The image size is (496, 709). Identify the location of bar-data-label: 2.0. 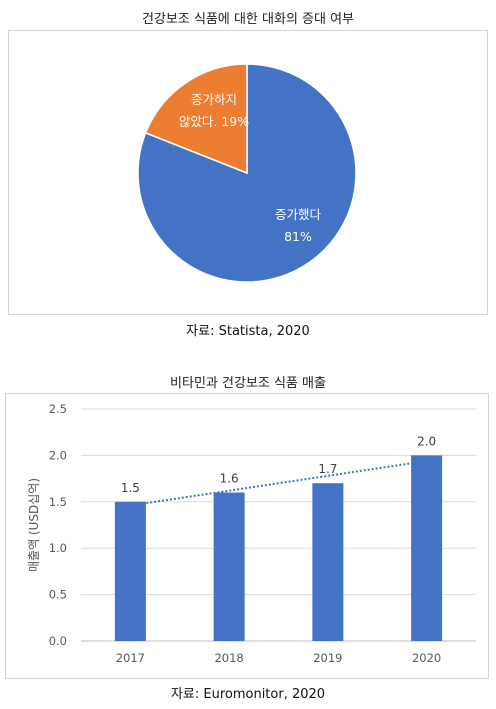
(426, 441).